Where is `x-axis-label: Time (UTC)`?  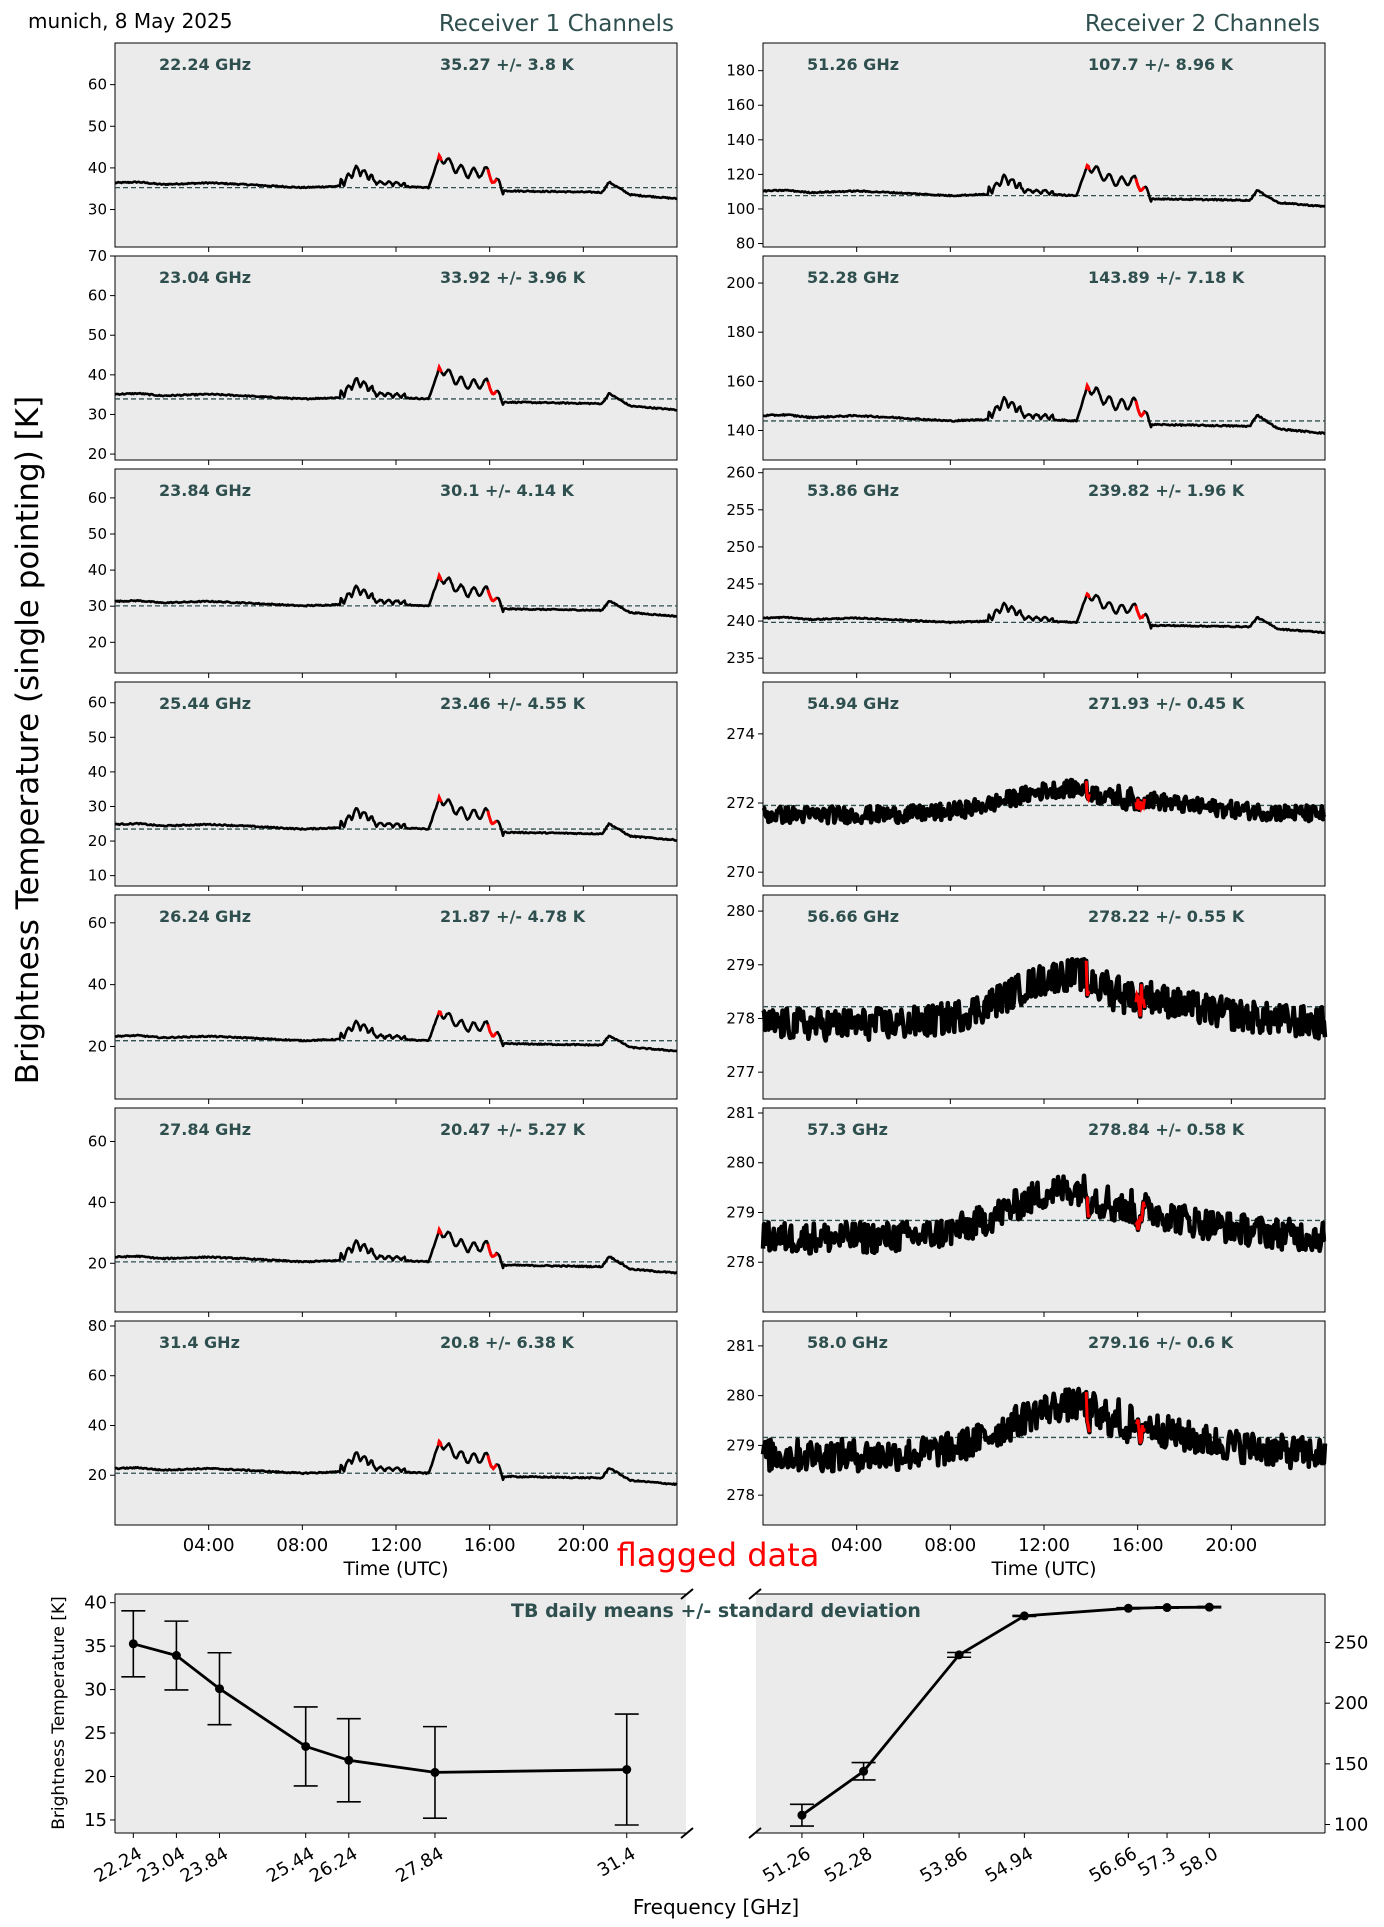 x-axis-label: Time (UTC) is located at coordinates (1043, 1569).